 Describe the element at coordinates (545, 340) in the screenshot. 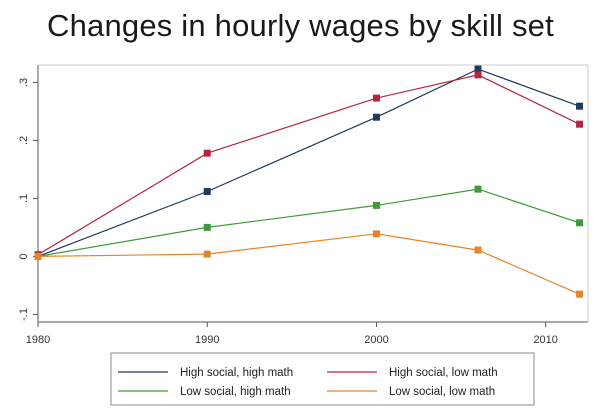

I see `x-tick-label: 2010` at that location.